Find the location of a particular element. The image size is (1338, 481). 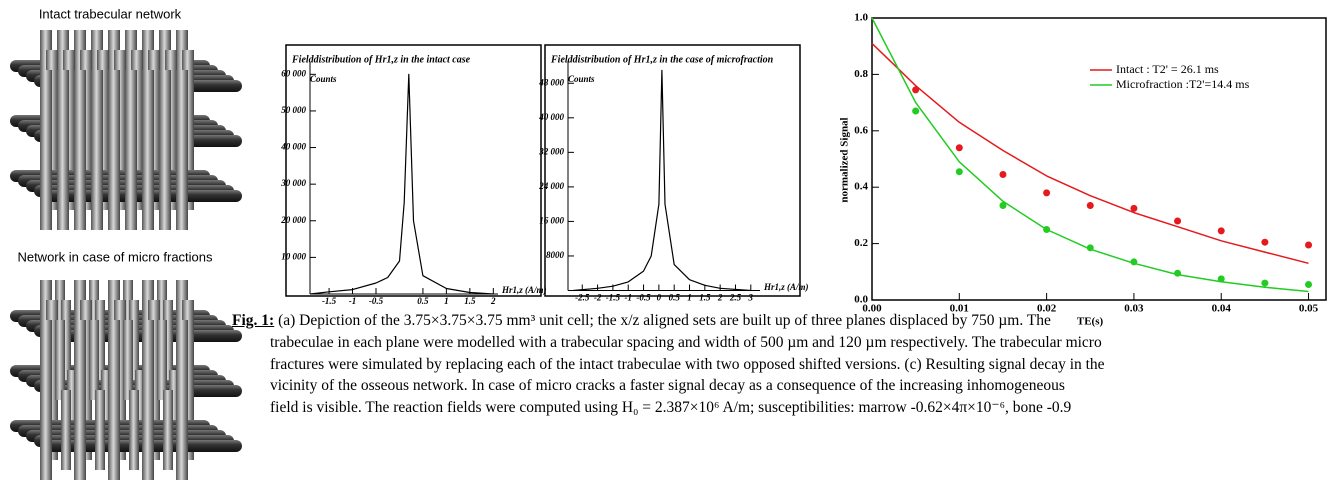

x-tick-label: -2.5 is located at coordinates (582, 298).